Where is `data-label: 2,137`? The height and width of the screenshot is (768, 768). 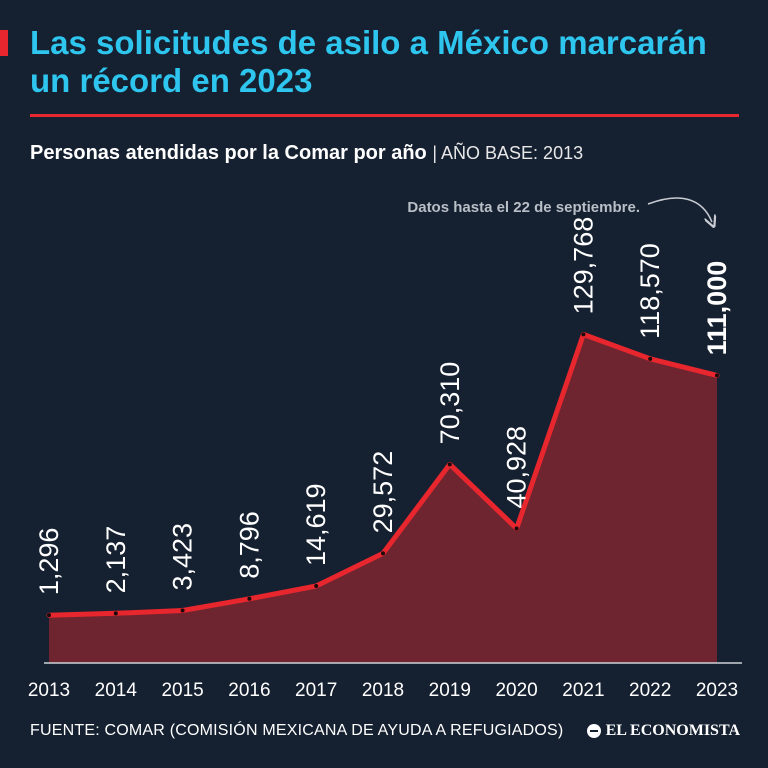
data-label: 2,137 is located at coordinates (116, 560).